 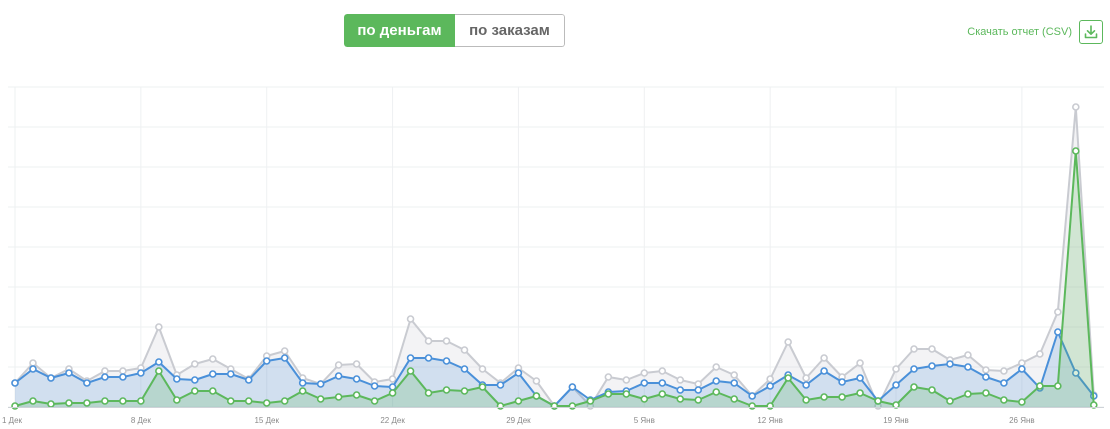 I want to click on by-money-button: по деньгам, so click(x=399, y=30).